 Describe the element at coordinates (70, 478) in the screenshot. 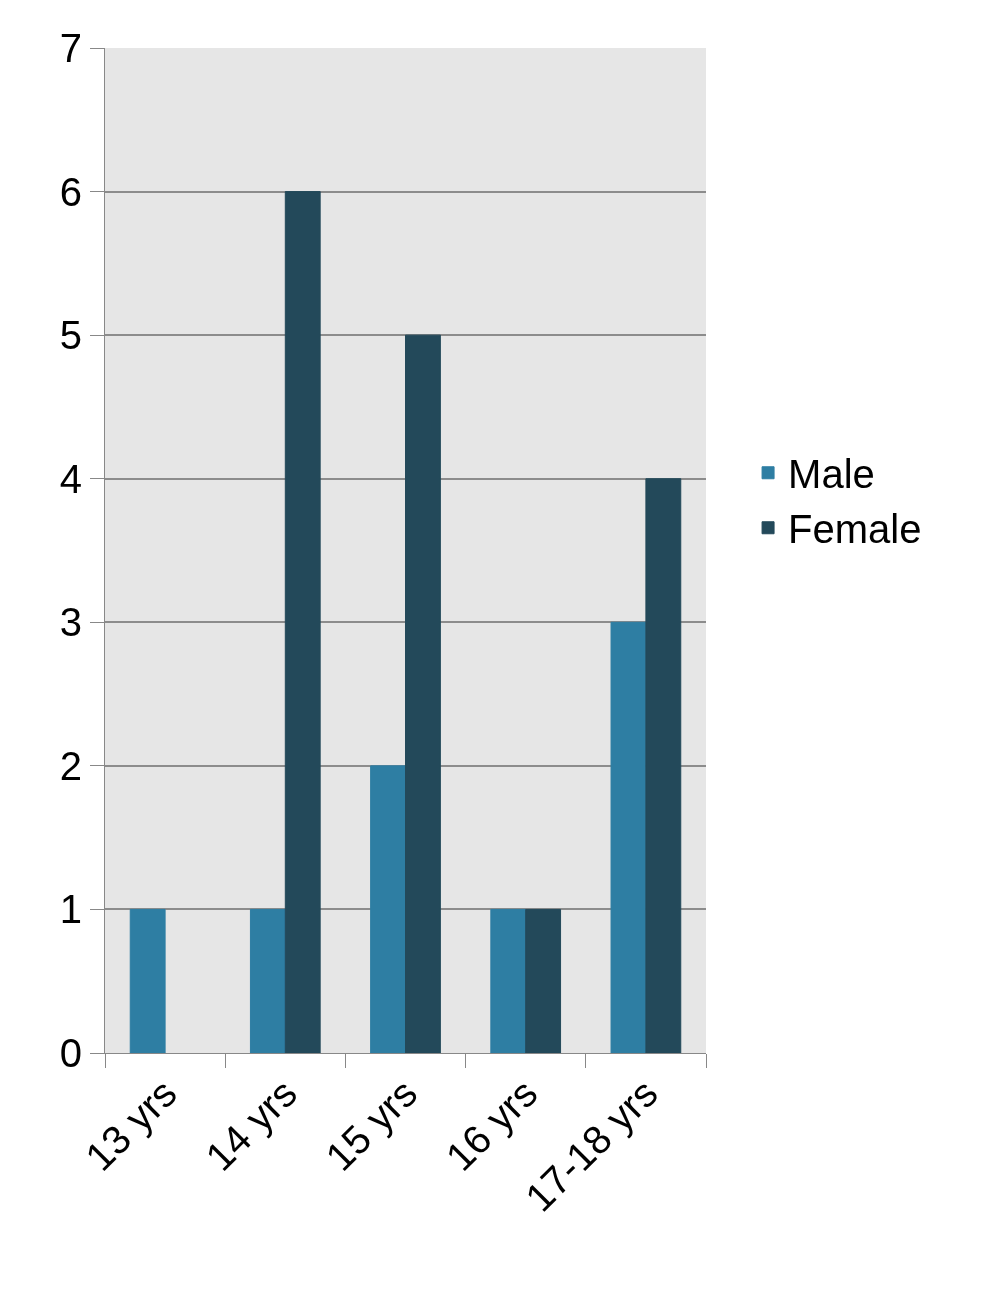

I see `y-tick-label: 4` at that location.